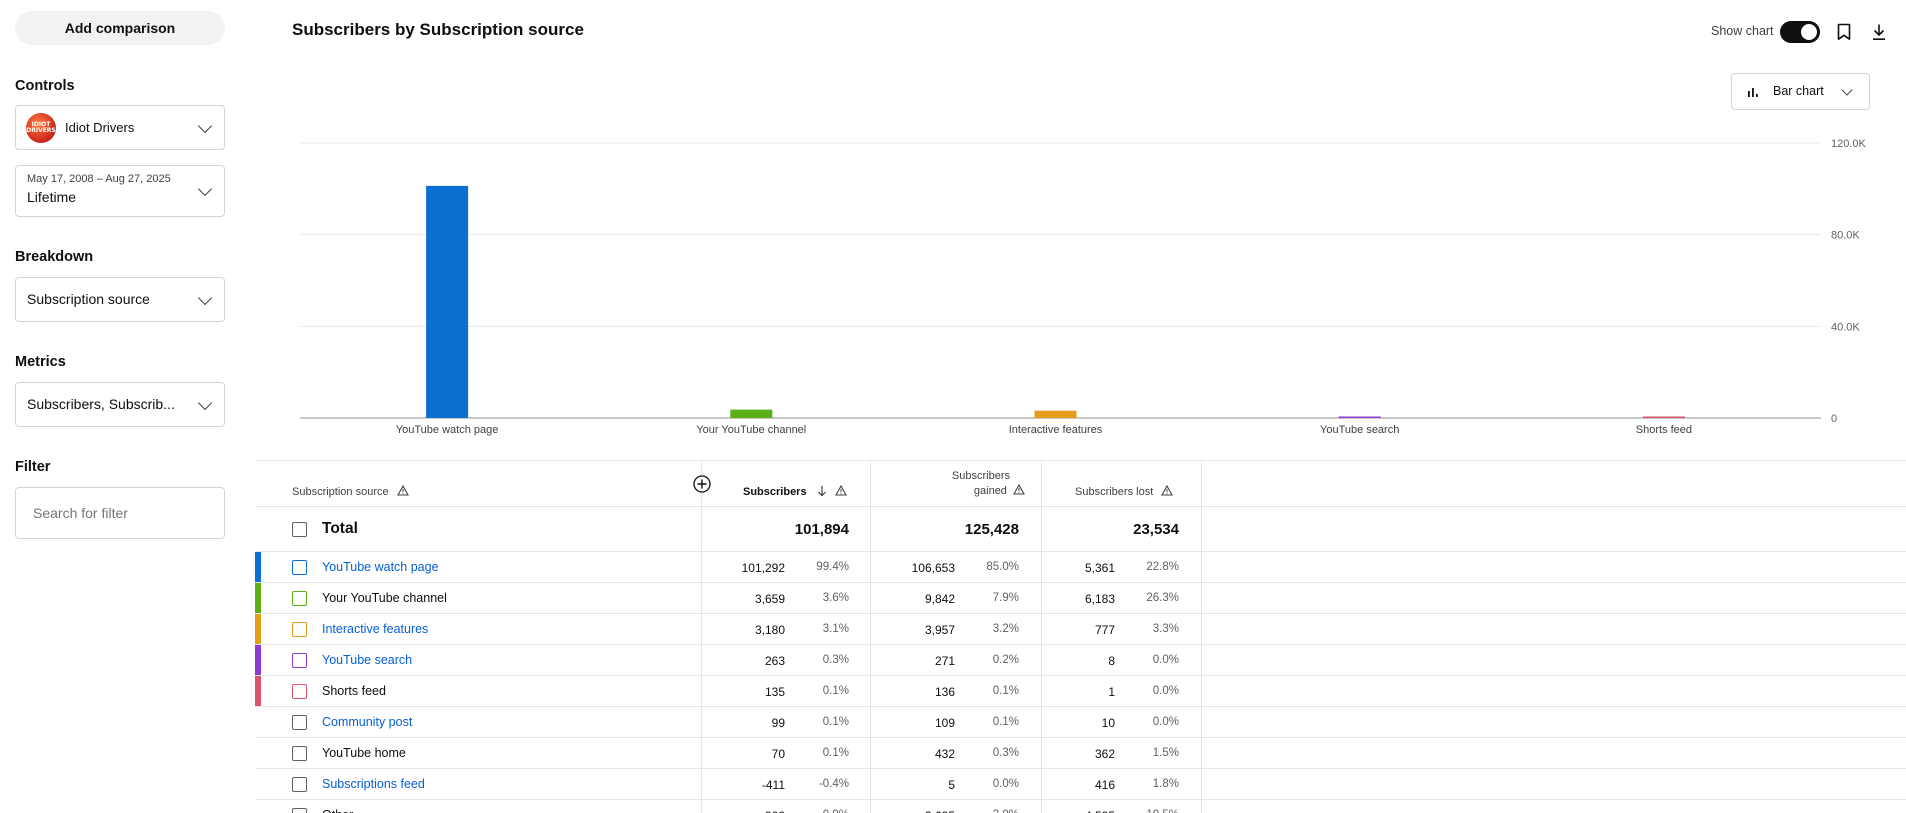 Image resolution: width=1906 pixels, height=813 pixels. Describe the element at coordinates (1005, 629) in the screenshot. I see `row-gained-percent: 3.2%` at that location.